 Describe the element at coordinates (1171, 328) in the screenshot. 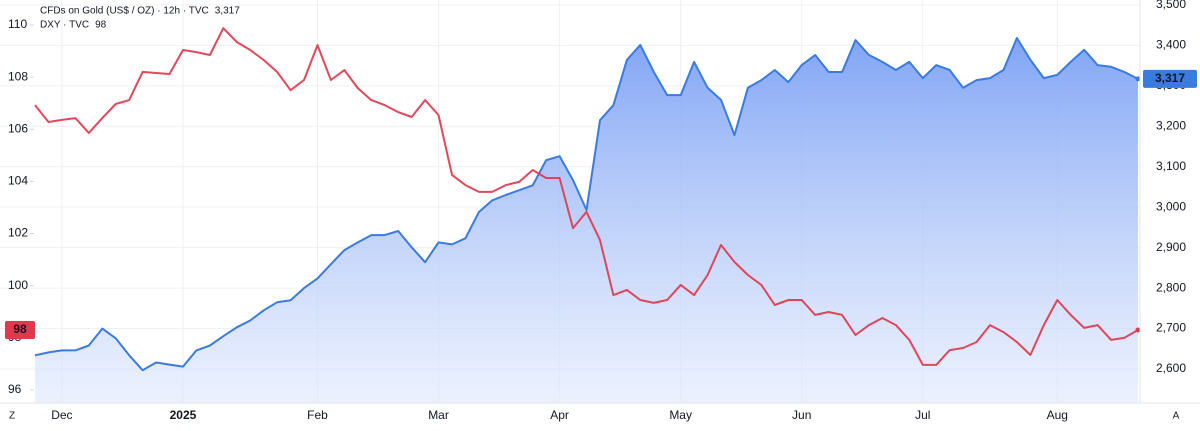

I see `y2-tick-label: 2,700` at that location.